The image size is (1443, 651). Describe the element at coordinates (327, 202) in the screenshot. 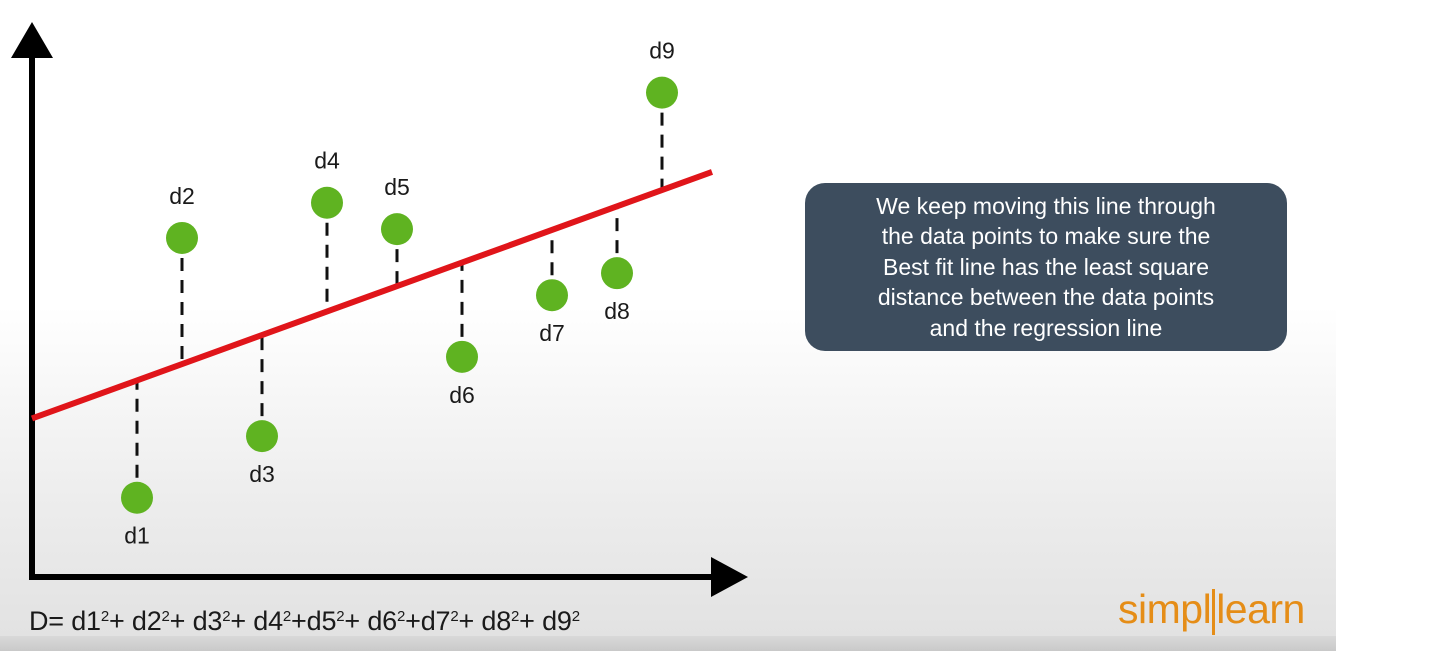

I see `data-point-d4` at that location.